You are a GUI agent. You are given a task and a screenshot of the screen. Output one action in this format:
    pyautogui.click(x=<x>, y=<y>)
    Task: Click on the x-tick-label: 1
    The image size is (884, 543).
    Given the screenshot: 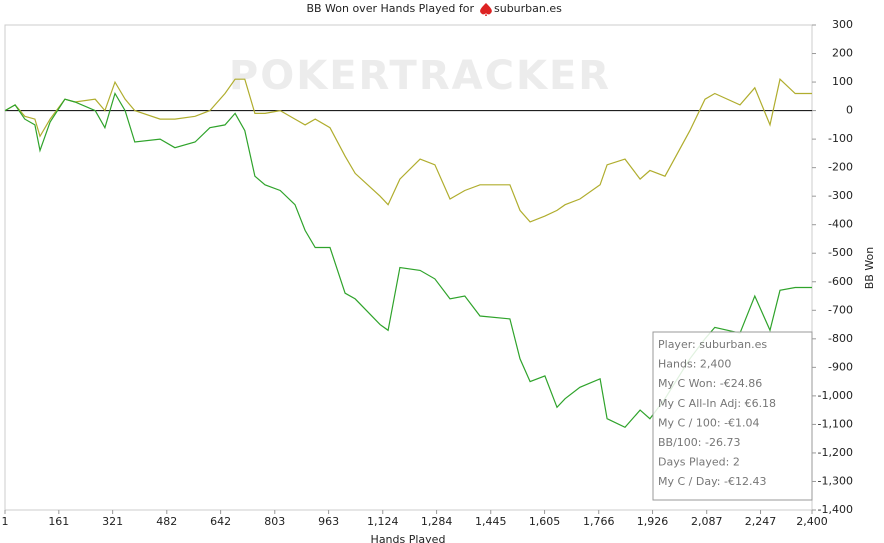 What is the action you would take?
    pyautogui.click(x=5, y=521)
    